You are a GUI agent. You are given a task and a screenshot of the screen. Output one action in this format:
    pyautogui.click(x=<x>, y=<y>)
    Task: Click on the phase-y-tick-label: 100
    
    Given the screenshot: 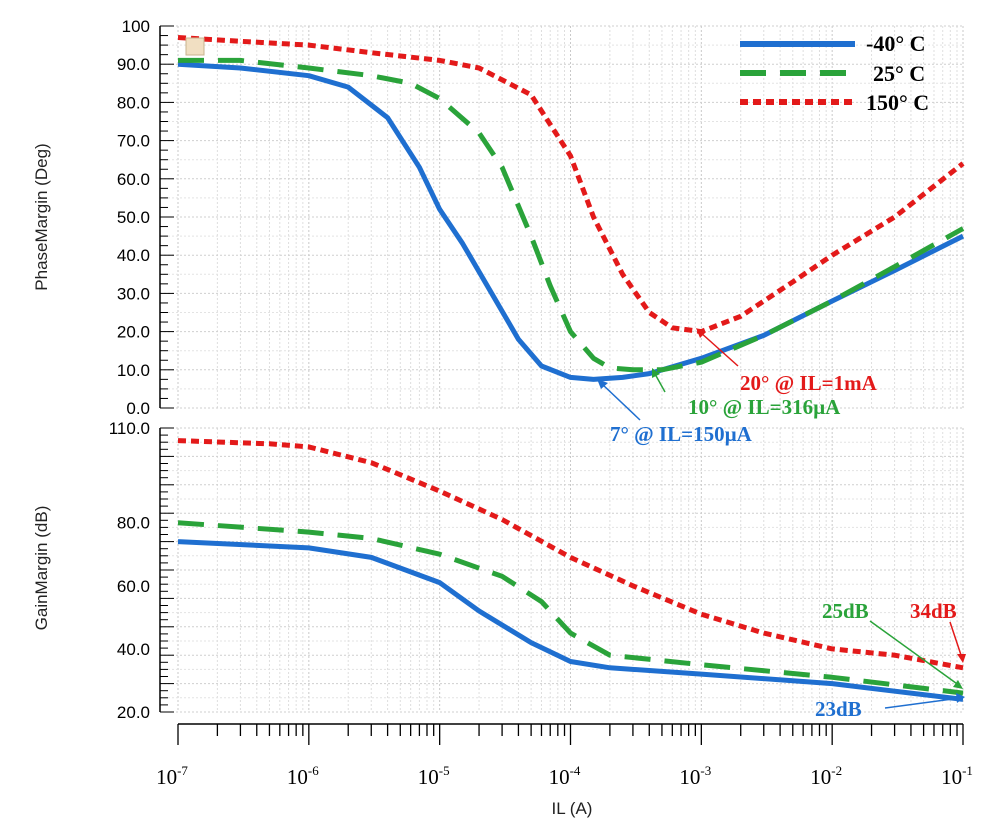 What is the action you would take?
    pyautogui.click(x=136, y=26)
    